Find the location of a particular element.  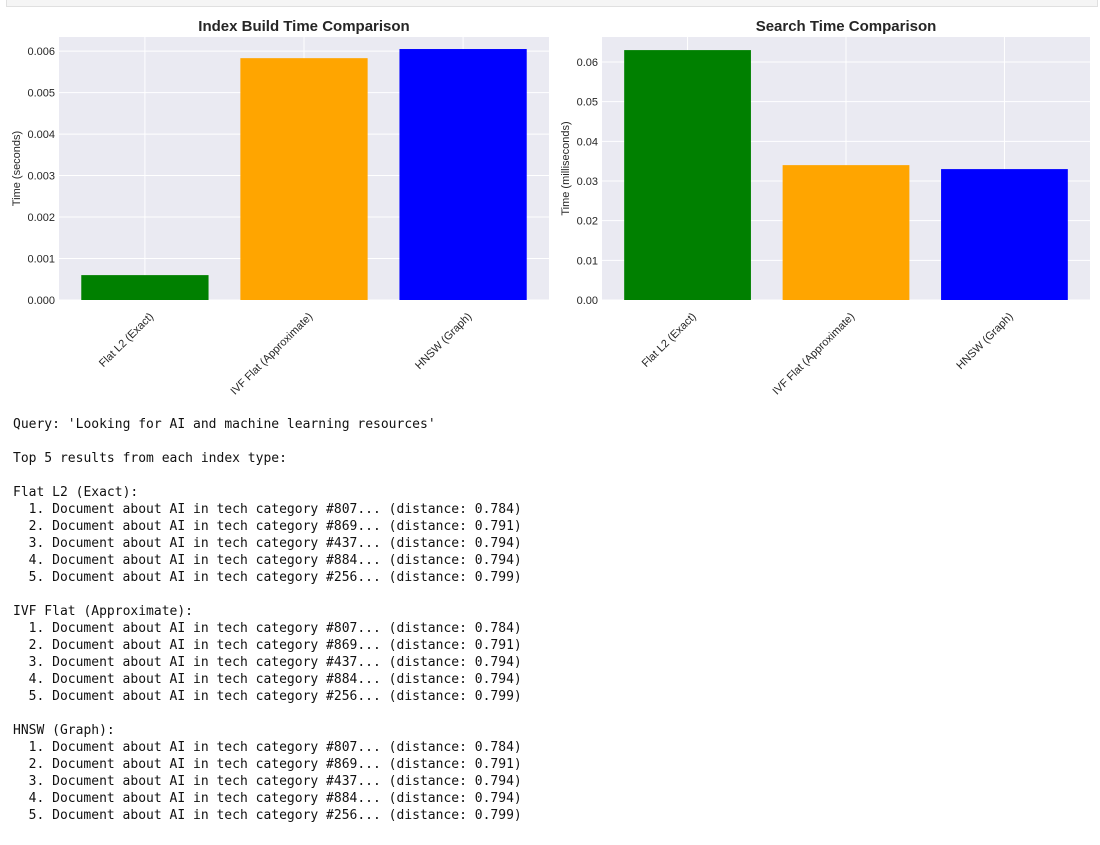

y-tick-label: 0.05 is located at coordinates (587, 103).